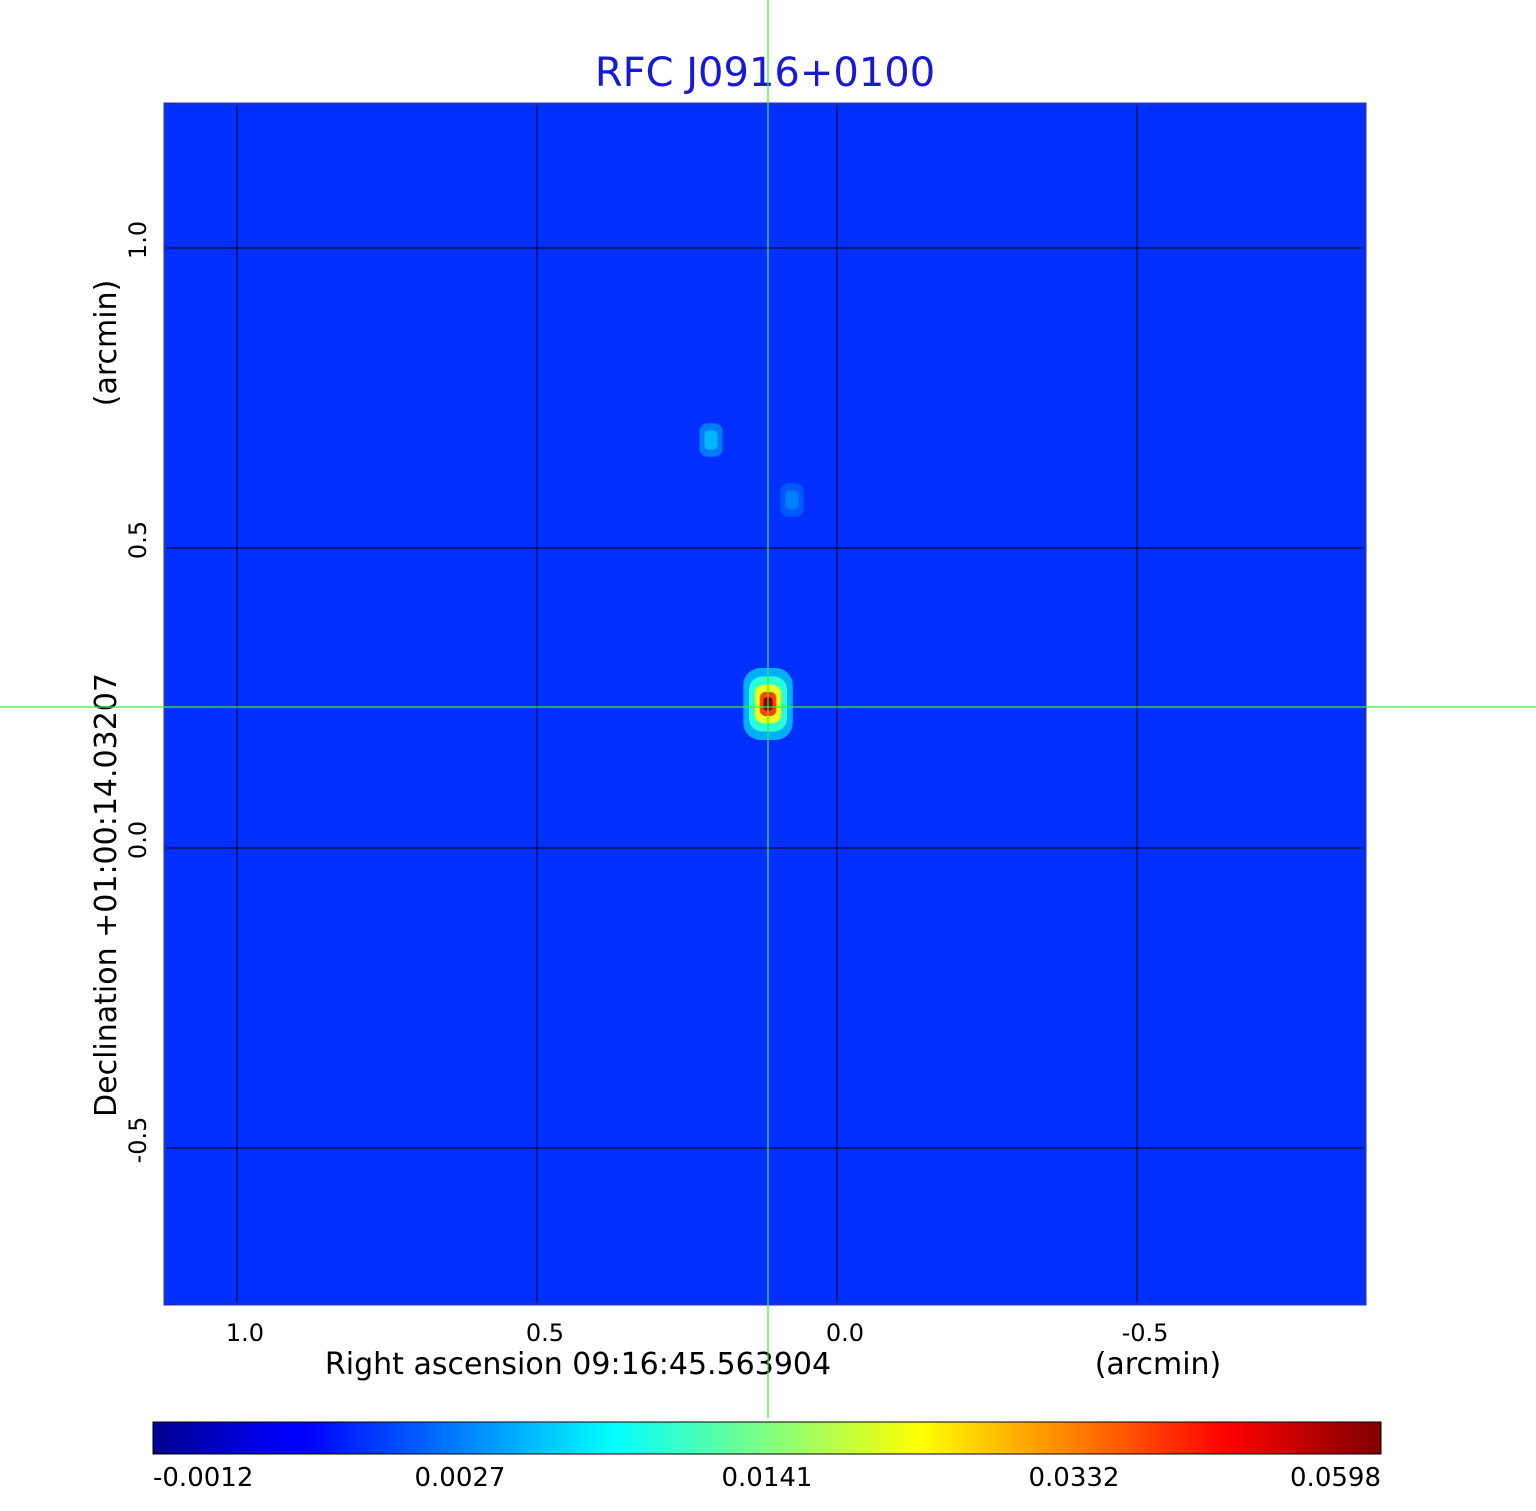  I want to click on x-axis-label: Right ascension 09:16:45.563904, so click(578, 1364).